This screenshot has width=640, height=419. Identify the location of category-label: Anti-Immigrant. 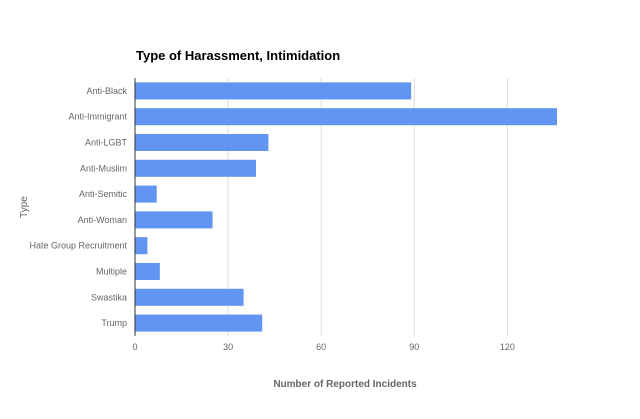
(97, 117).